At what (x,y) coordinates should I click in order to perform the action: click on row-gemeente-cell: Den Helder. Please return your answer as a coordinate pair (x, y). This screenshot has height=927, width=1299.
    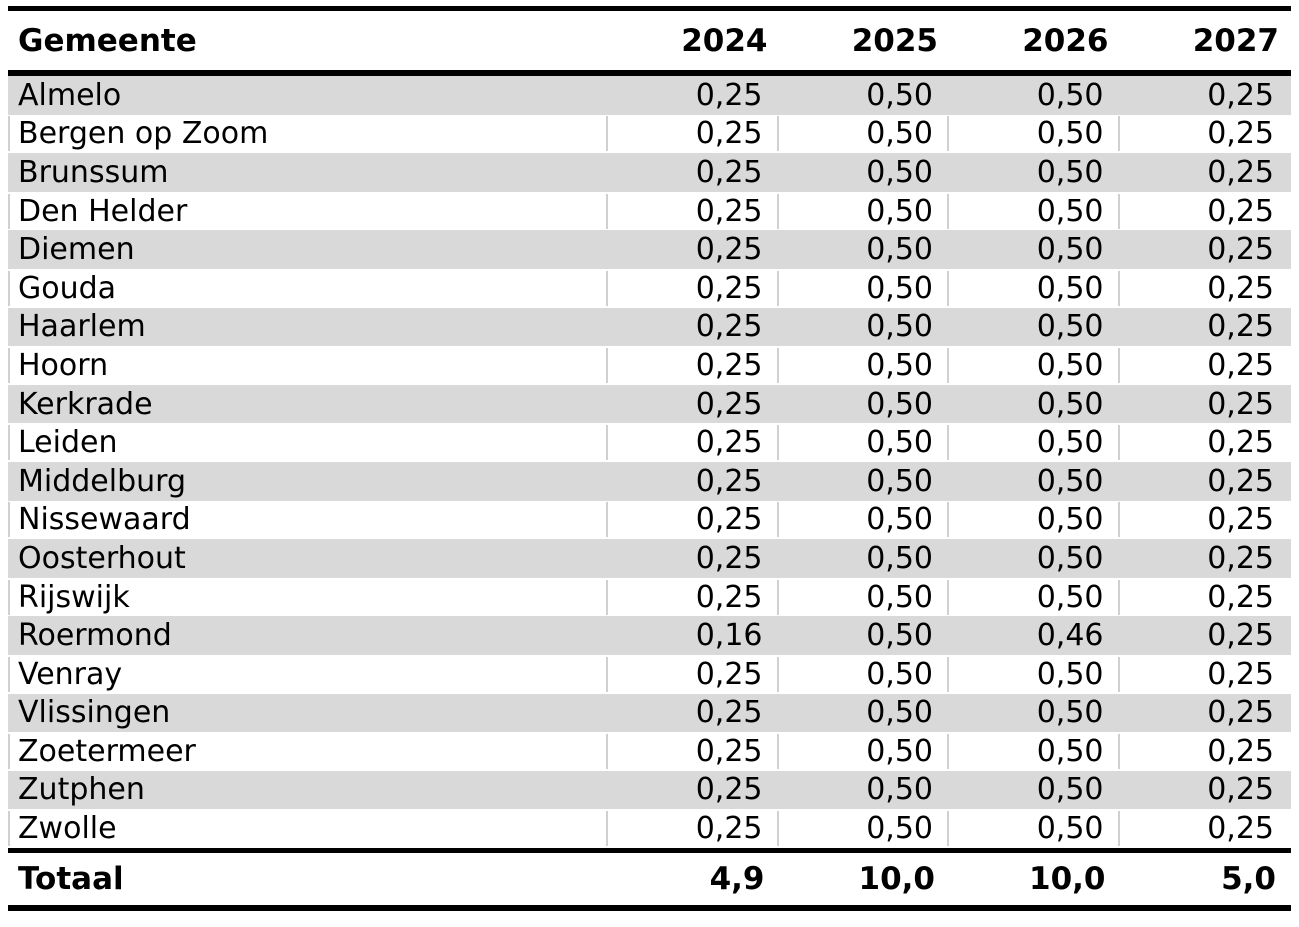
    Looking at the image, I should click on (307, 211).